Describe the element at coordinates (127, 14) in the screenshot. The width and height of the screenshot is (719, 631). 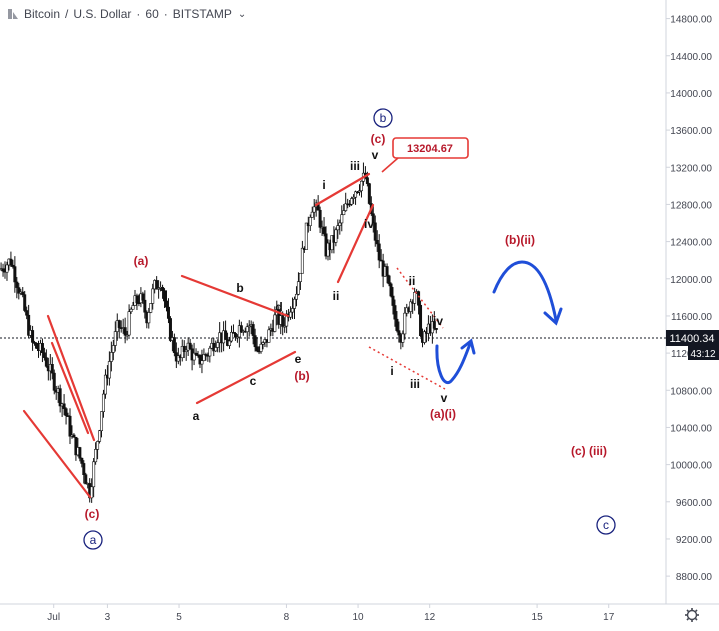
I see `symbol-title: Bitcoin / U.S. Dollar · 60 · BITSTAMP ⌄` at that location.